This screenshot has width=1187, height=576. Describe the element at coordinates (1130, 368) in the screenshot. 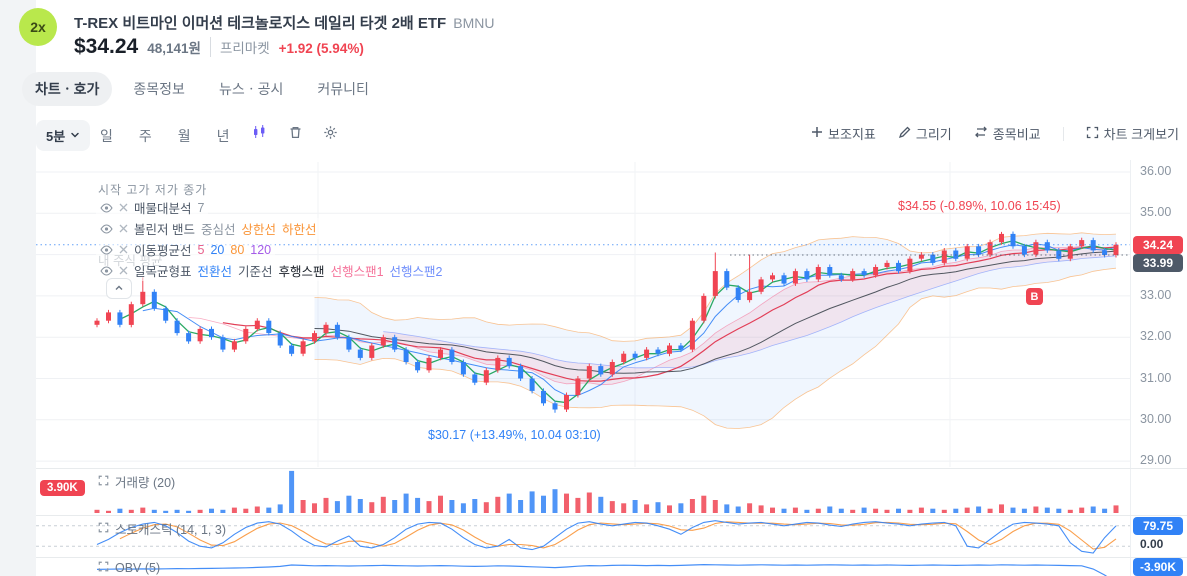

I see `axis-border` at that location.